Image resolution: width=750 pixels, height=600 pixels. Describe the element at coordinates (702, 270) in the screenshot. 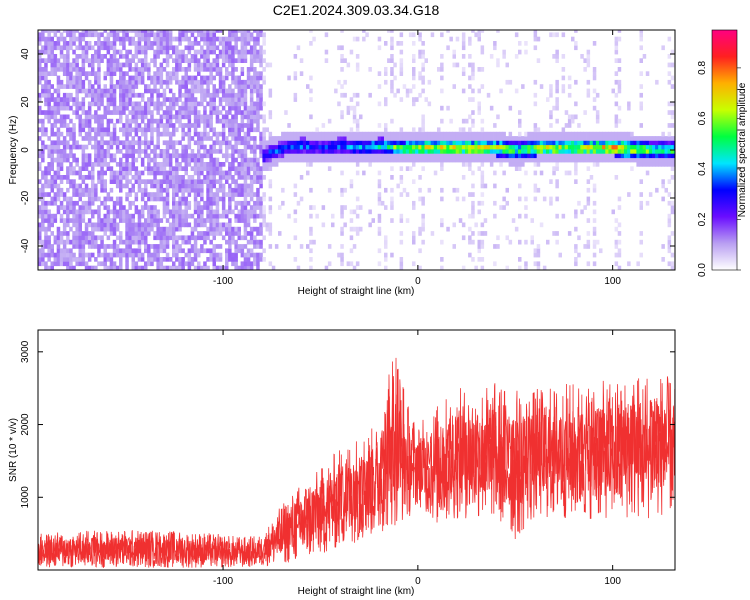

I see `colorbar-tick-label: 0.0` at that location.